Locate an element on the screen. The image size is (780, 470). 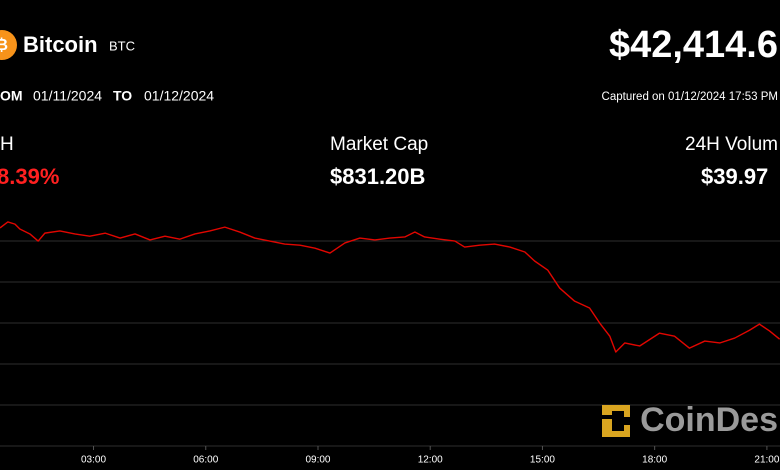
bitcoin-logo-glyph: ₿ is located at coordinates (4, 45).